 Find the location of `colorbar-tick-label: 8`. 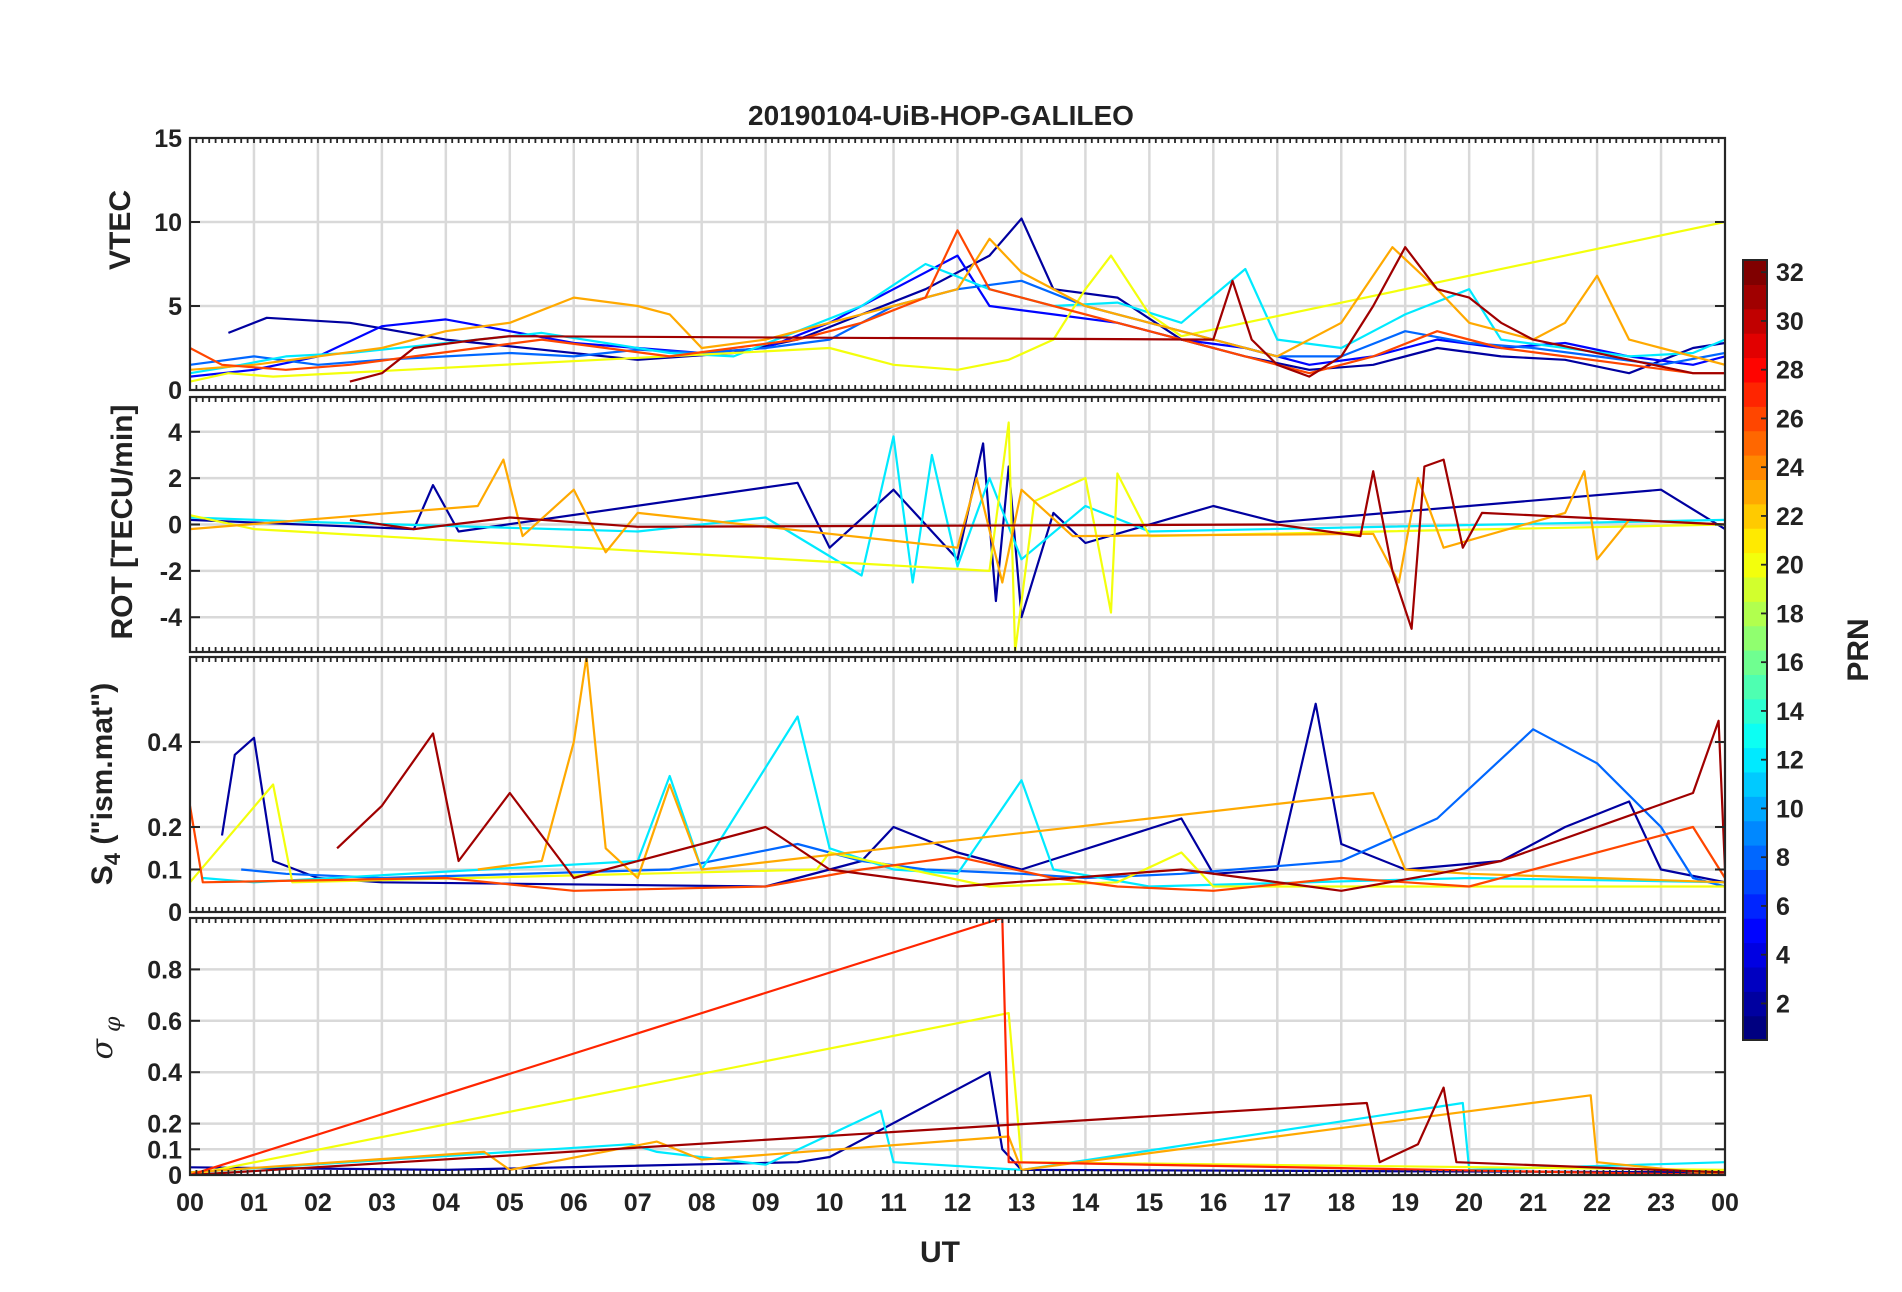

colorbar-tick-label: 8 is located at coordinates (1783, 858).